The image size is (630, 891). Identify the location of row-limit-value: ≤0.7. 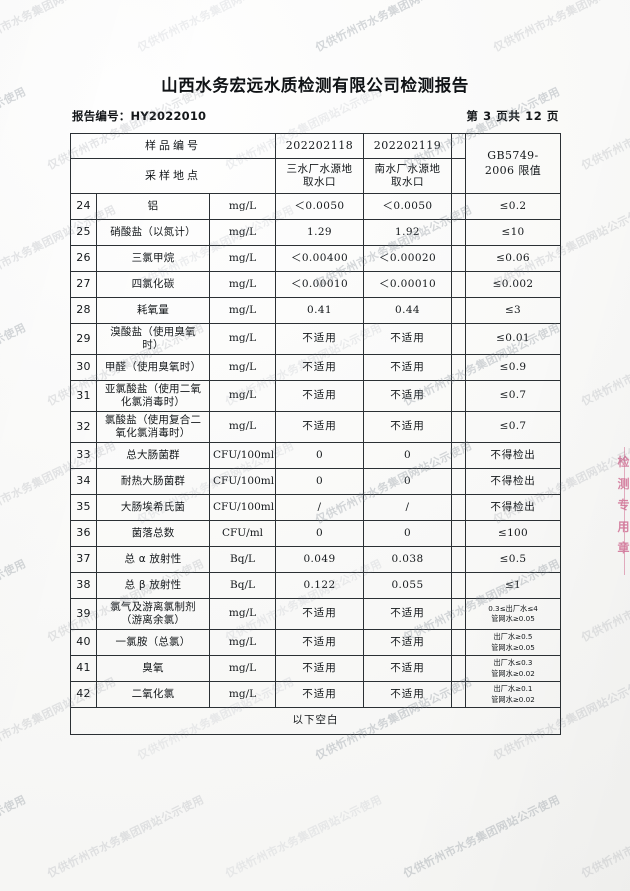
(513, 396).